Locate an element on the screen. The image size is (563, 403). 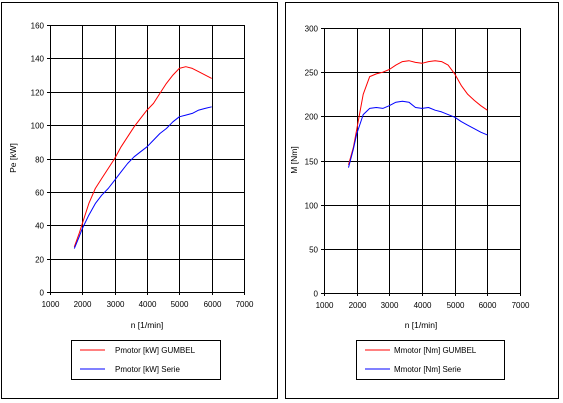
torque-legend-gumbel: Mmotor [Nm] GUMBEL is located at coordinates (435, 350).